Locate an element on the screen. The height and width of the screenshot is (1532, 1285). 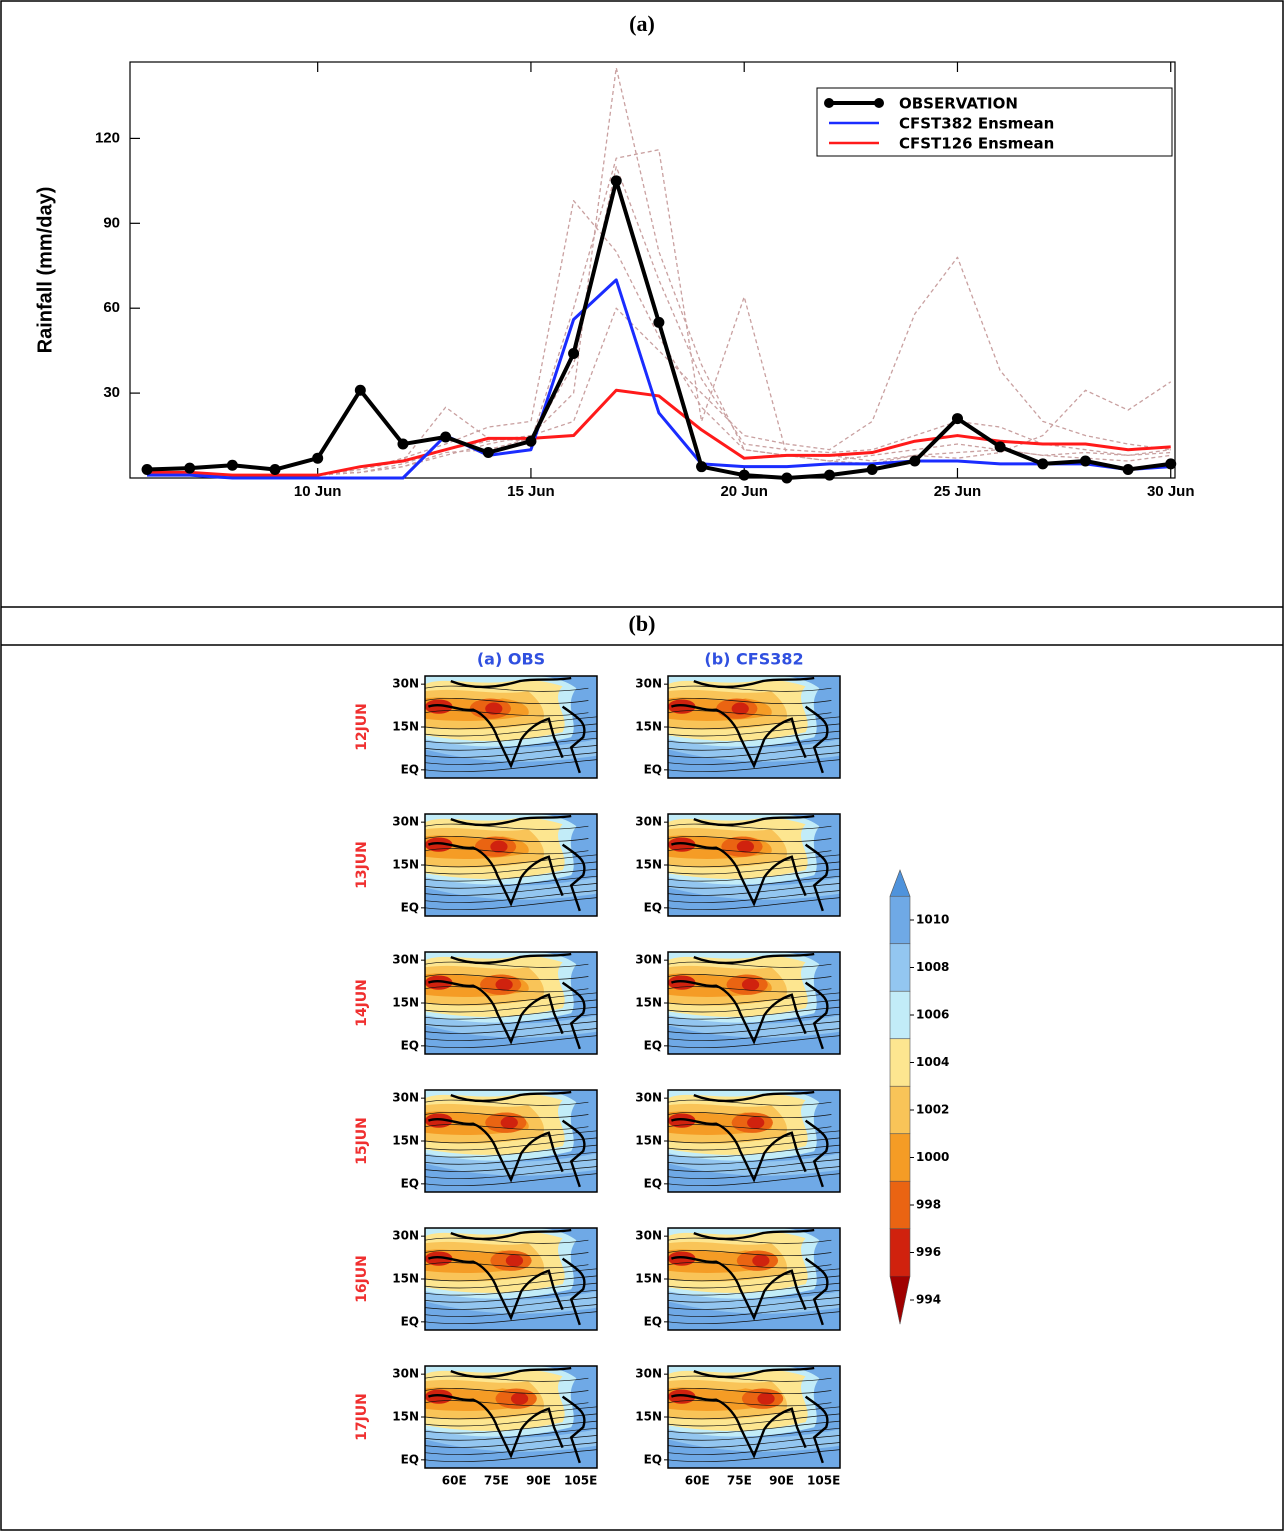
y-tick-label: 90 is located at coordinates (111, 222).